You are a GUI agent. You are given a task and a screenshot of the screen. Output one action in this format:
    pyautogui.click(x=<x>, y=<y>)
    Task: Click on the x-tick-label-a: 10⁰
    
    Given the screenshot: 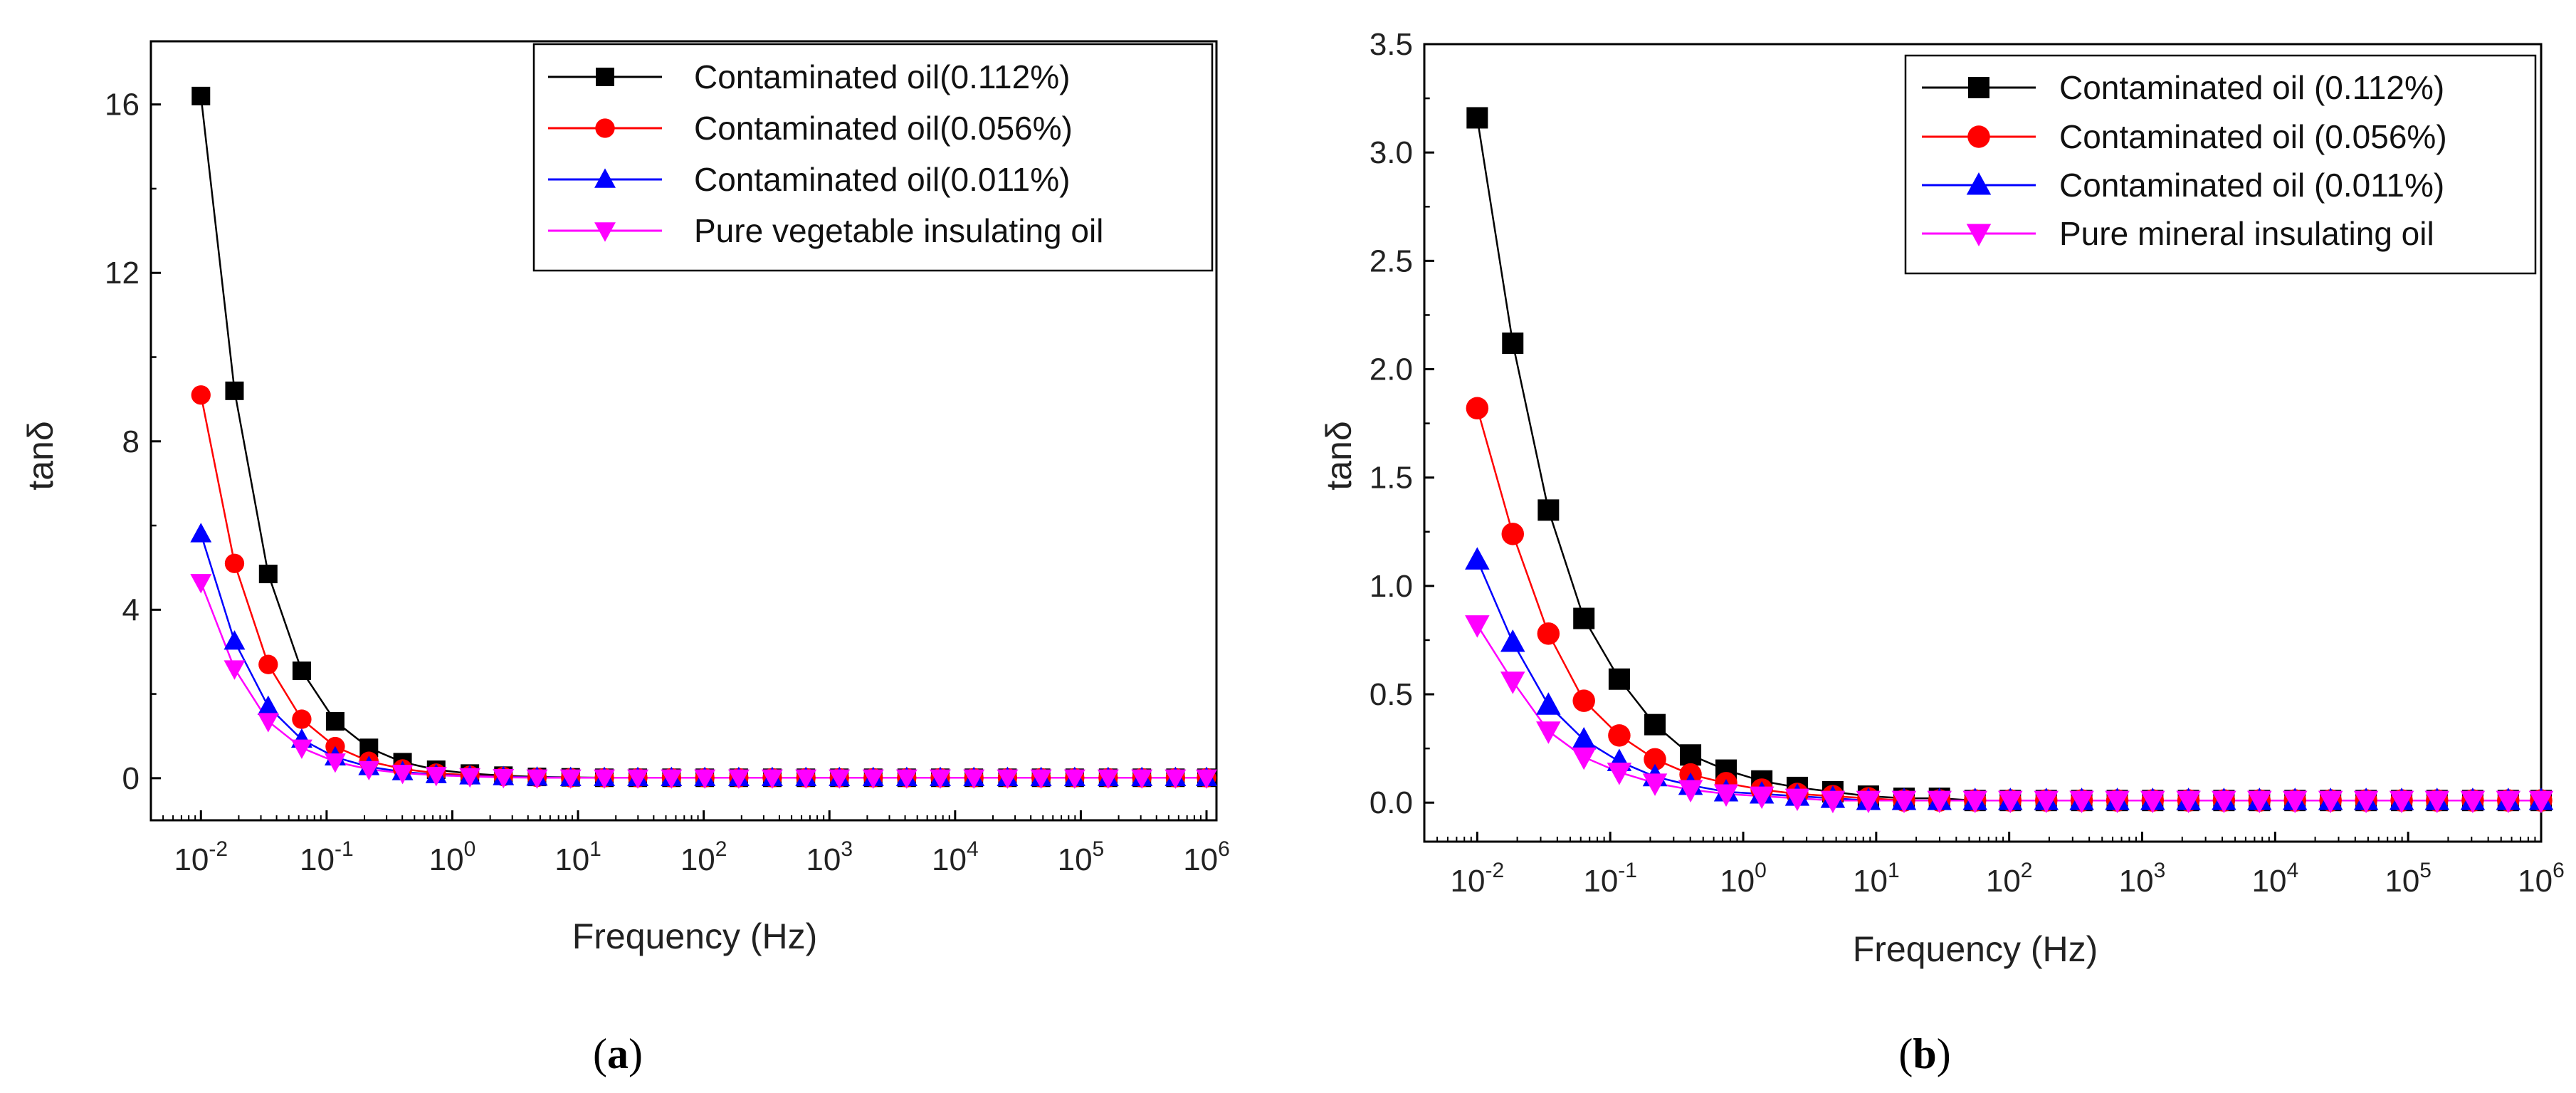 What is the action you would take?
    pyautogui.click(x=453, y=857)
    